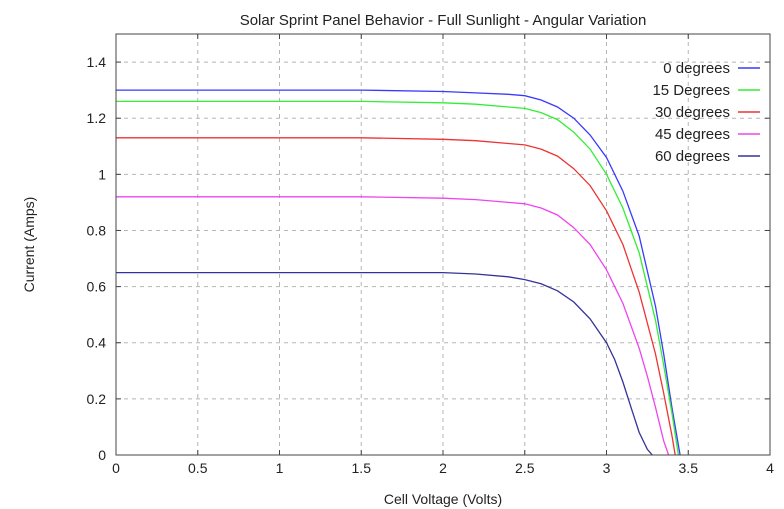  I want to click on y-tick-label: 0.8, so click(97, 230).